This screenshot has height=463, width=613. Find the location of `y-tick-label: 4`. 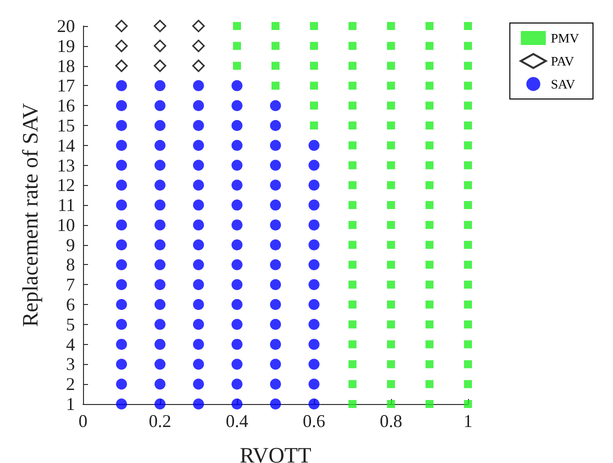

y-tick-label: 4 is located at coordinates (70, 344).